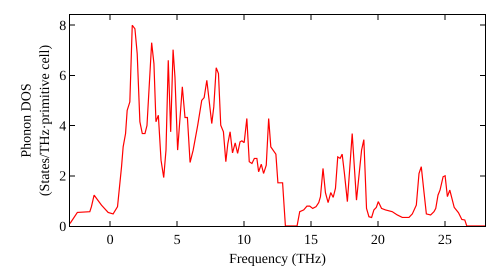 This screenshot has height=280, width=500. Describe the element at coordinates (36, 120) in the screenshot. I see `y-axis-title: Phonon DOS (States/THz·primitive cell)` at that location.